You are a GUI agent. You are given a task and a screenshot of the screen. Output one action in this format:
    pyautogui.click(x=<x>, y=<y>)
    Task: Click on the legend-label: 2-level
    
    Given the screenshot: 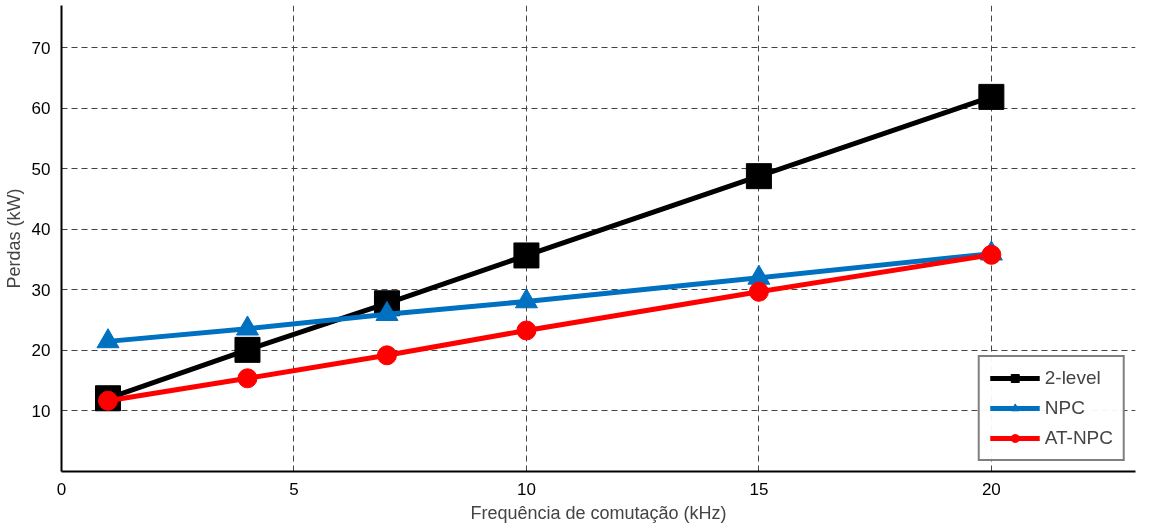 What is the action you would take?
    pyautogui.click(x=1072, y=378)
    